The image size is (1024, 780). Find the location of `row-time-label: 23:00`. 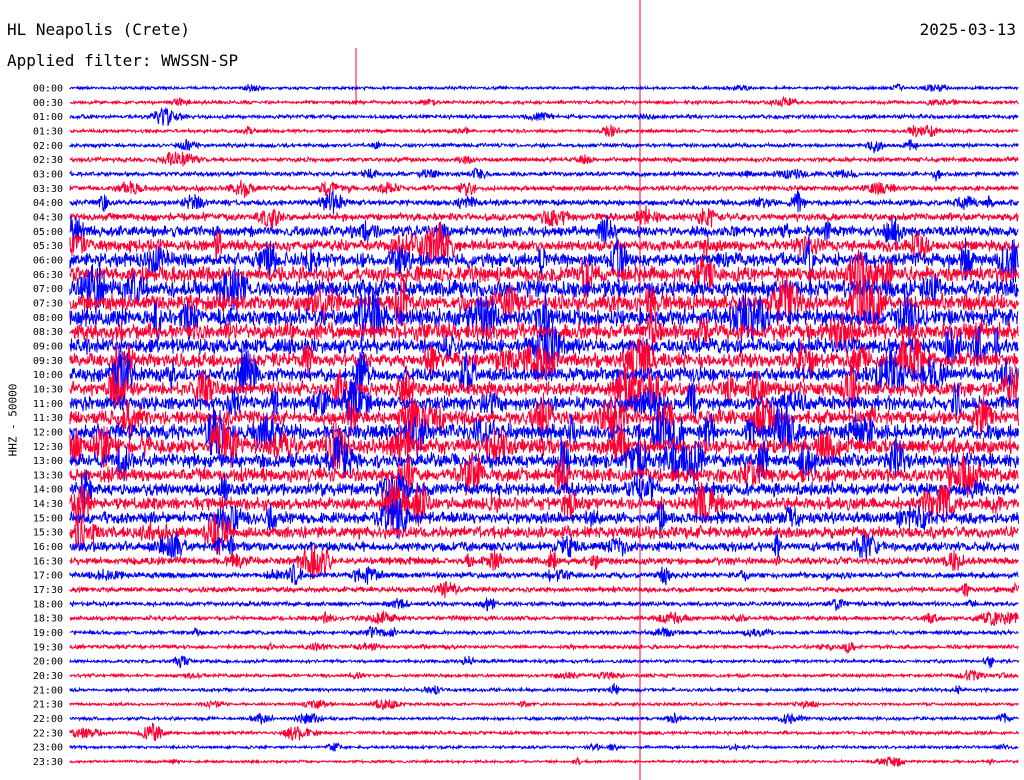

row-time-label: 23:00 is located at coordinates (48, 748).